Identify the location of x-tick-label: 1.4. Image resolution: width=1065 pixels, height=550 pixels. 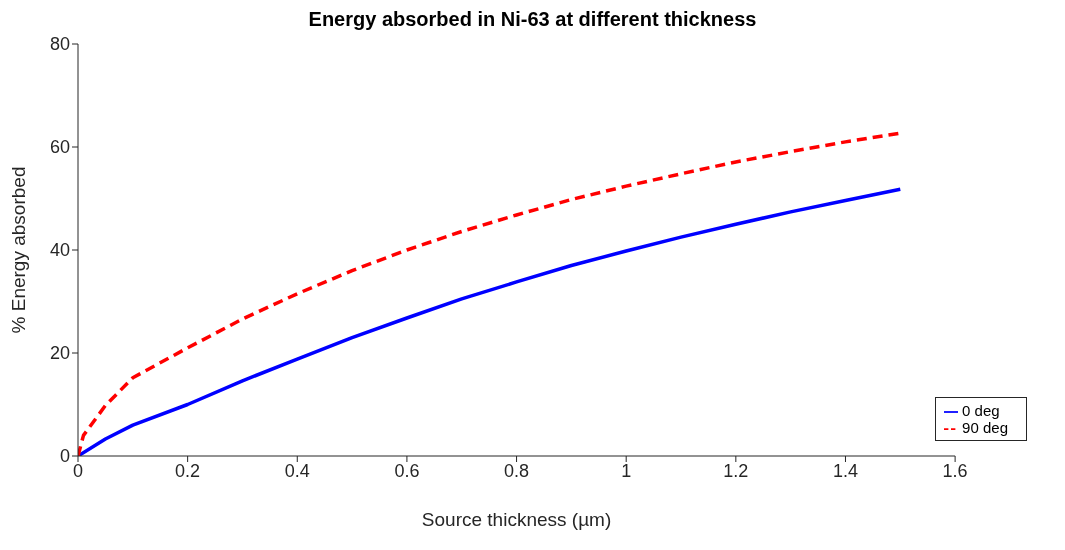
(845, 470).